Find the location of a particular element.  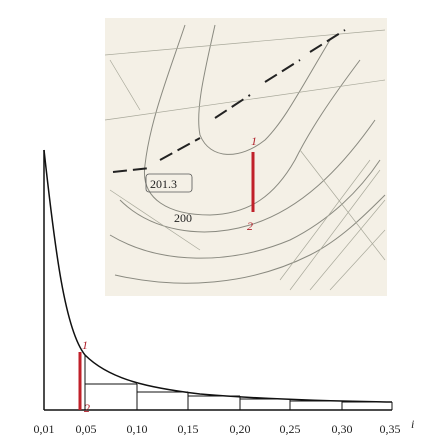

x-label: 0,20 is located at coordinates (240, 429).